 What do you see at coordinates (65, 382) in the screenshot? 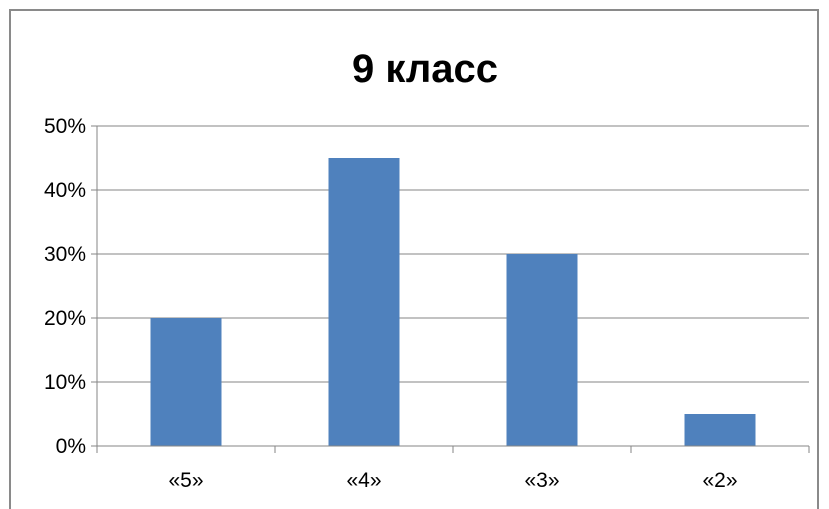
I see `y-tick-label: 10%` at bounding box center [65, 382].